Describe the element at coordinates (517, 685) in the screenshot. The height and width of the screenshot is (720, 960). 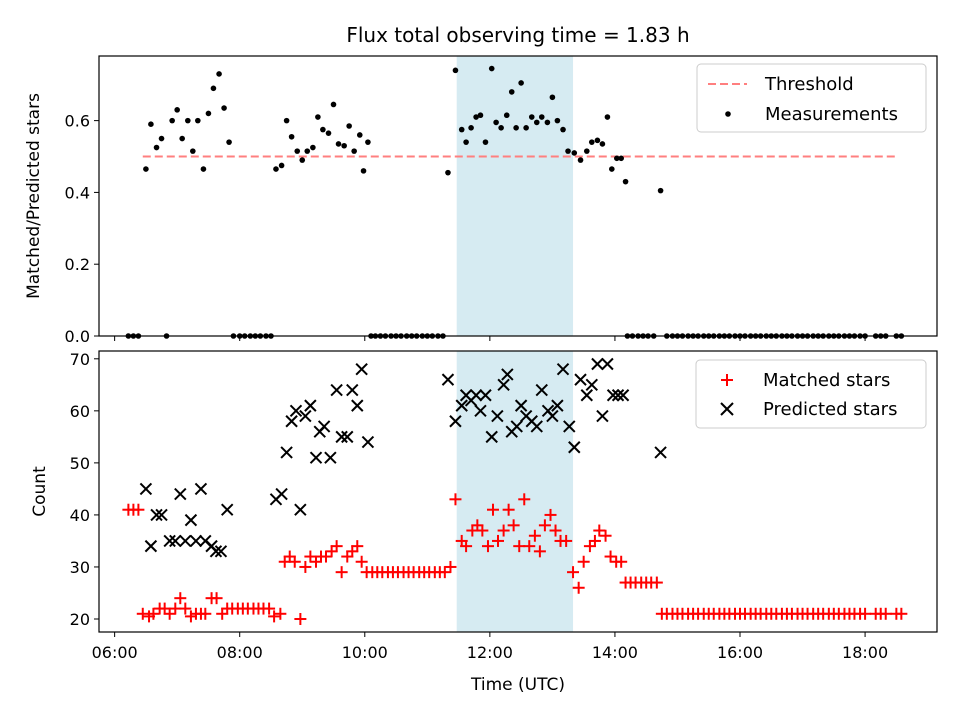
I see `x-axis-label: Time (UTC)` at that location.